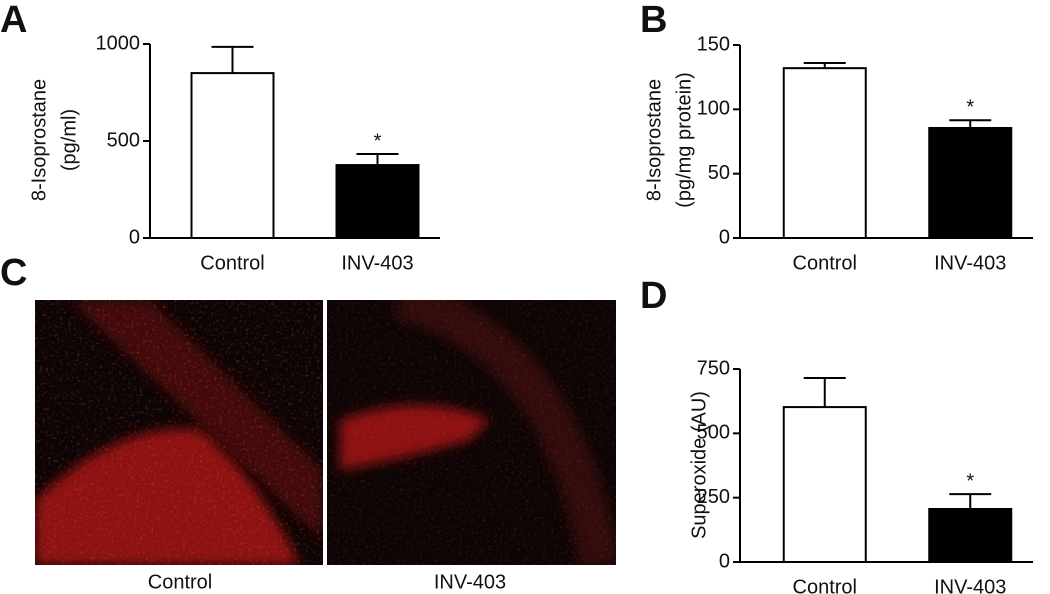  Describe the element at coordinates (180, 582) in the screenshot. I see `caption: Control` at that location.